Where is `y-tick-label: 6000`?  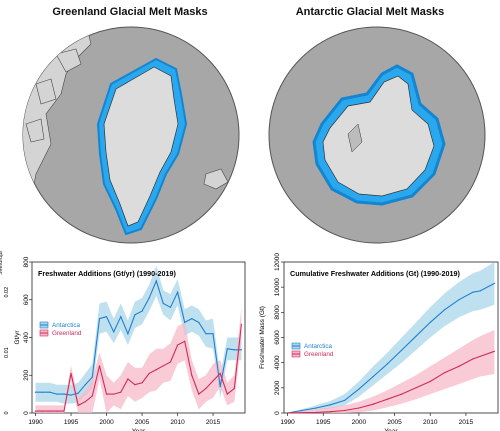
y-tick-label: 6000 is located at coordinates (277, 337).